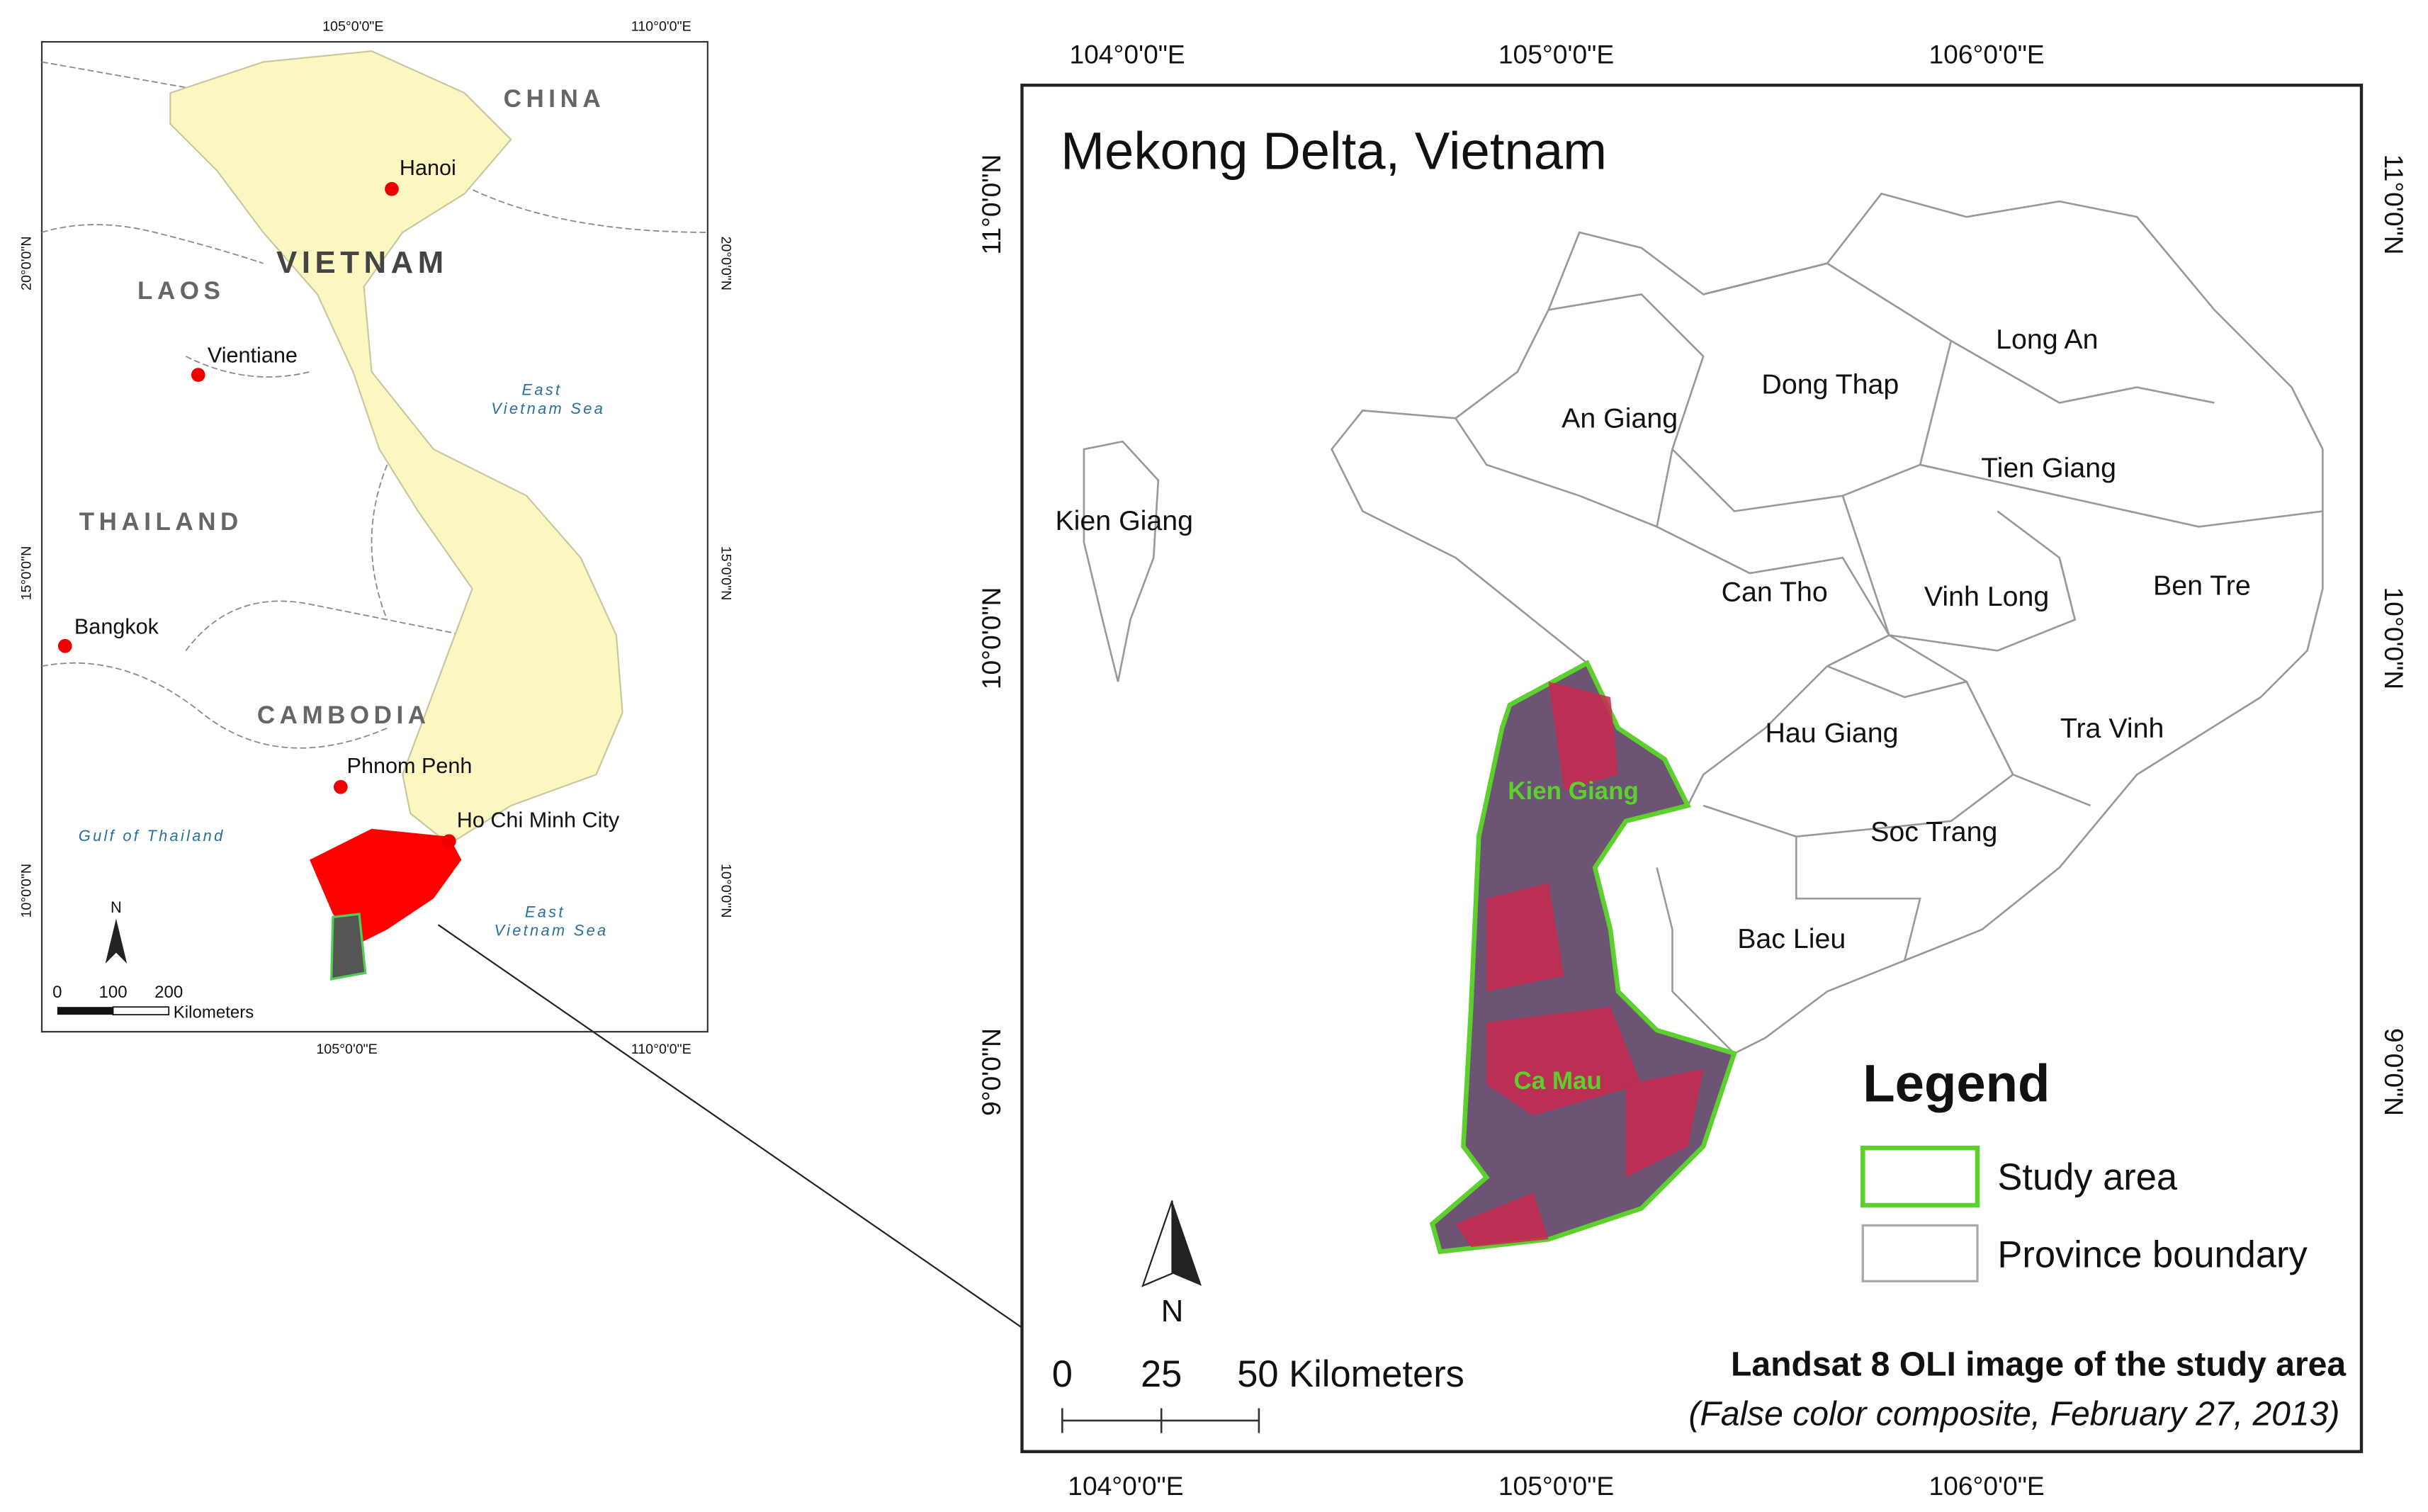  What do you see at coordinates (253, 356) in the screenshot?
I see `city-label: Vientiane` at bounding box center [253, 356].